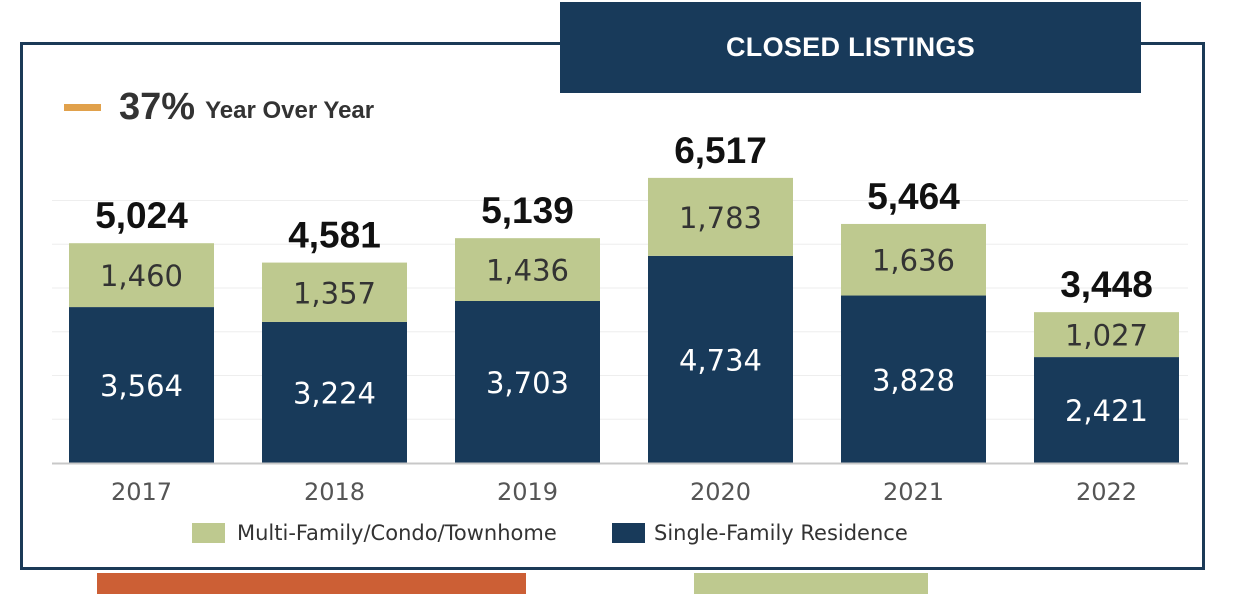 The height and width of the screenshot is (594, 1240). What do you see at coordinates (720, 492) in the screenshot?
I see `x-tick-label-2020: 2020` at bounding box center [720, 492].